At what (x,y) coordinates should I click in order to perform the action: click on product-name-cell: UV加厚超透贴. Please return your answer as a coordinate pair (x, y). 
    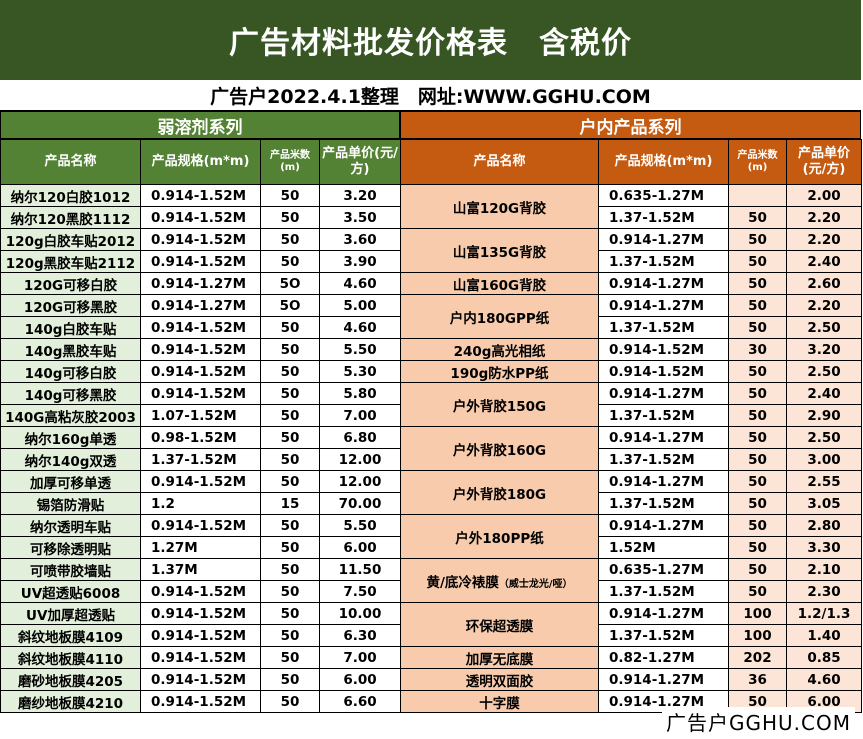
    Looking at the image, I should click on (70, 613).